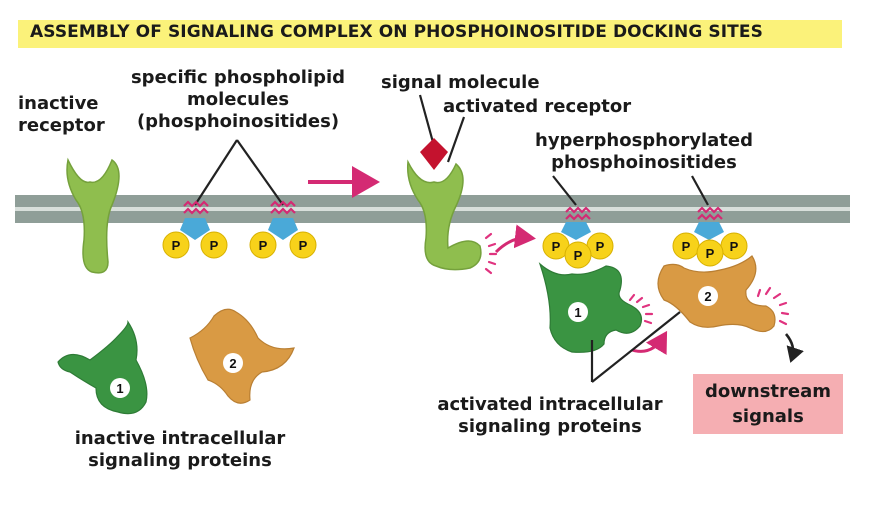  I want to click on receptor-activation-marks, so click(491, 253).